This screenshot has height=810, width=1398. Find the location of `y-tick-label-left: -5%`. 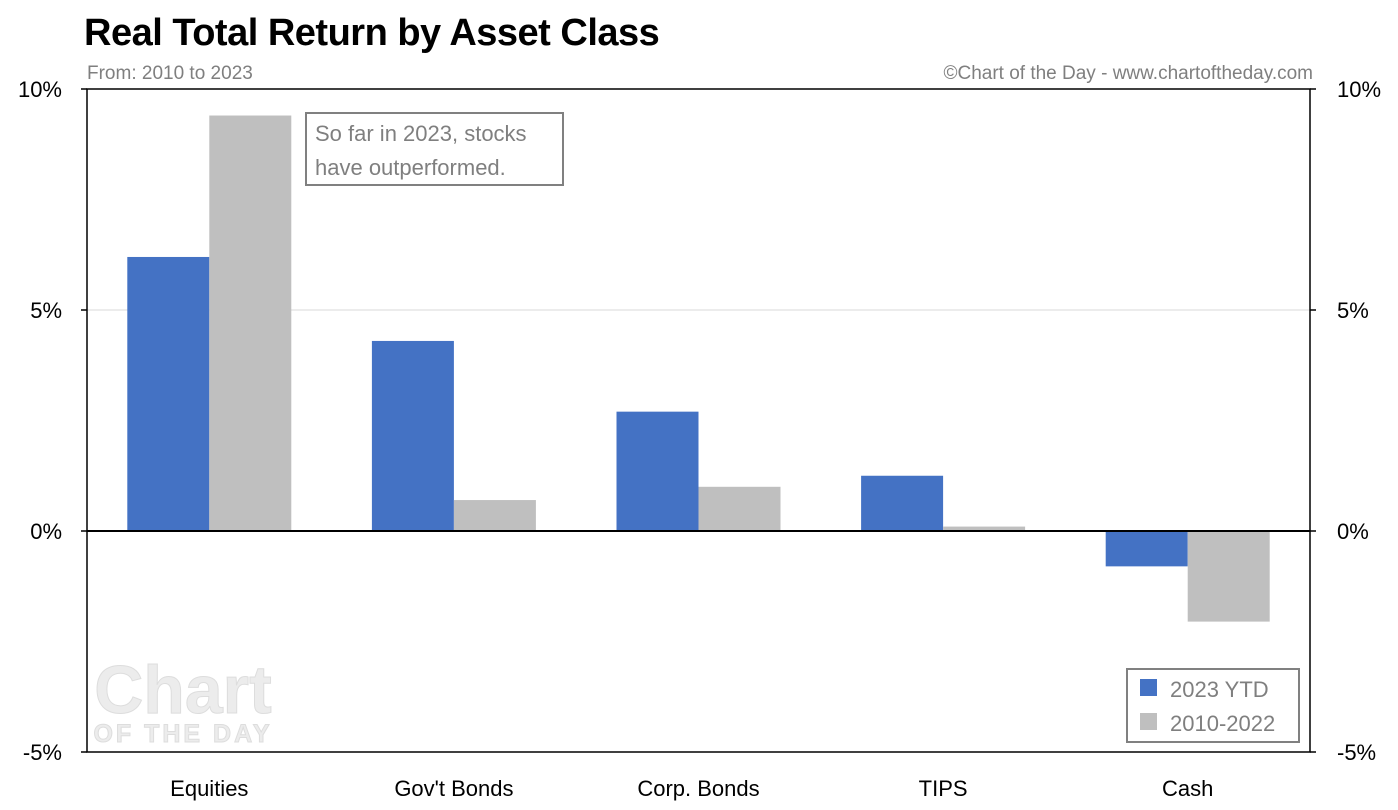

y-tick-label-left: -5% is located at coordinates (42, 752).